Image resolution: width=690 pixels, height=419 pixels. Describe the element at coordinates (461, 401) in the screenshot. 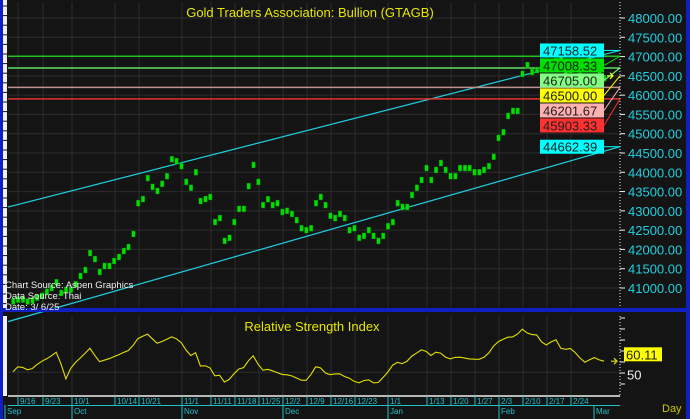

I see `date-tick-label: 1/20` at that location.